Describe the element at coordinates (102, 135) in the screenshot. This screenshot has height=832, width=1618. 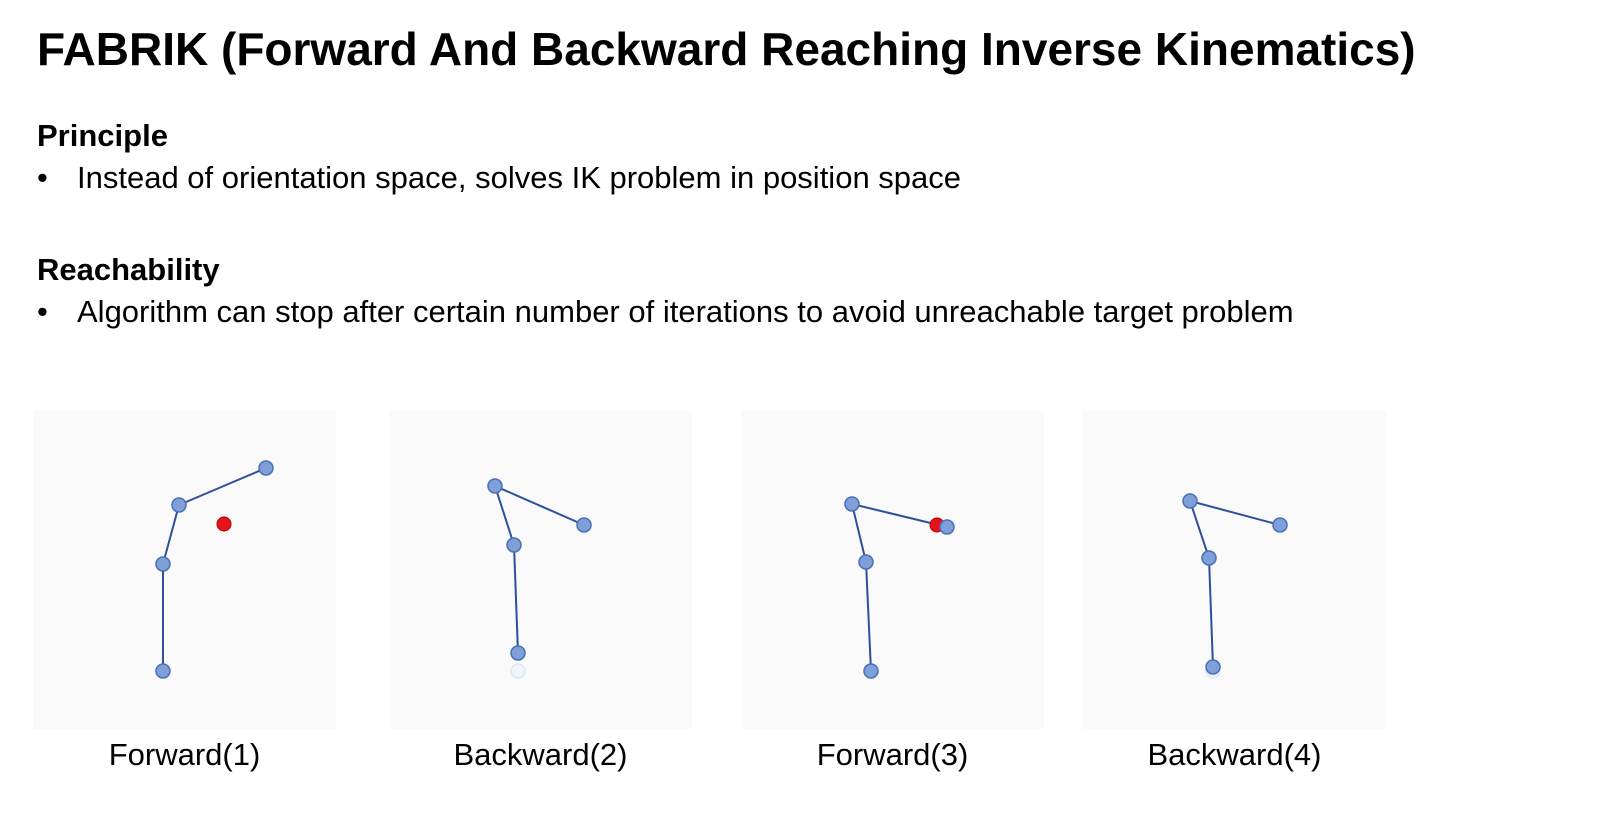
I see `principle-heading: Principle` at that location.